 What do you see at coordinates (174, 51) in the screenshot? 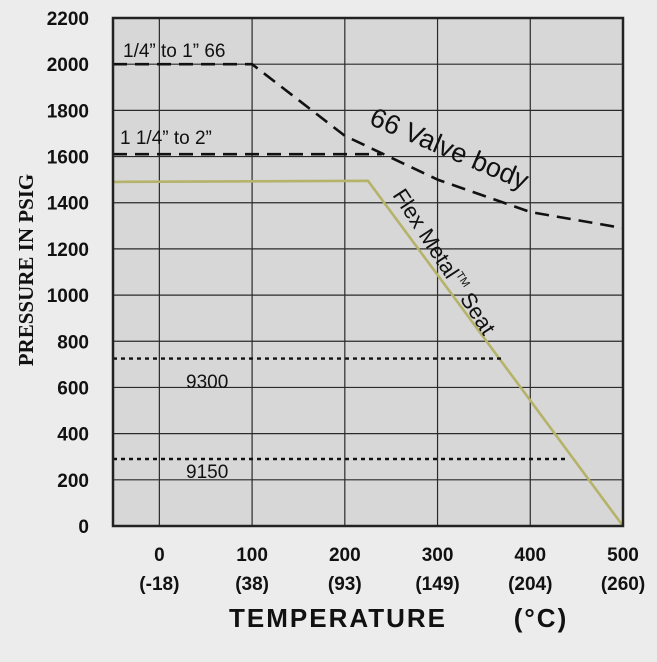
I see `series-label-valve-body-small: 1/4” to 1” 66` at bounding box center [174, 51].